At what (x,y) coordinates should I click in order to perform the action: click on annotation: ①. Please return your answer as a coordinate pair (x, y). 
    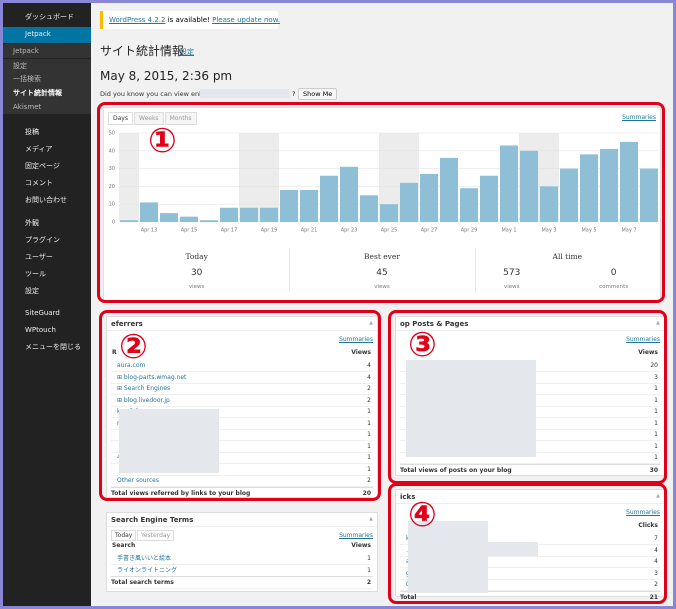
    Looking at the image, I should click on (162, 141).